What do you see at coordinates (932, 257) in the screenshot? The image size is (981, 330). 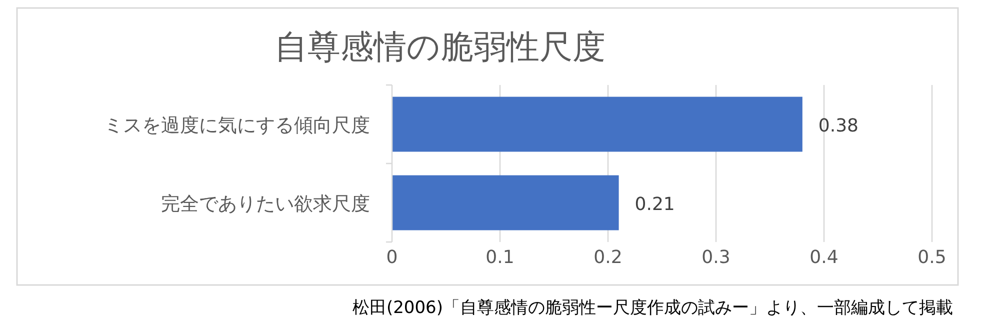 I see `x-tick-label: 0.5` at bounding box center [932, 257].